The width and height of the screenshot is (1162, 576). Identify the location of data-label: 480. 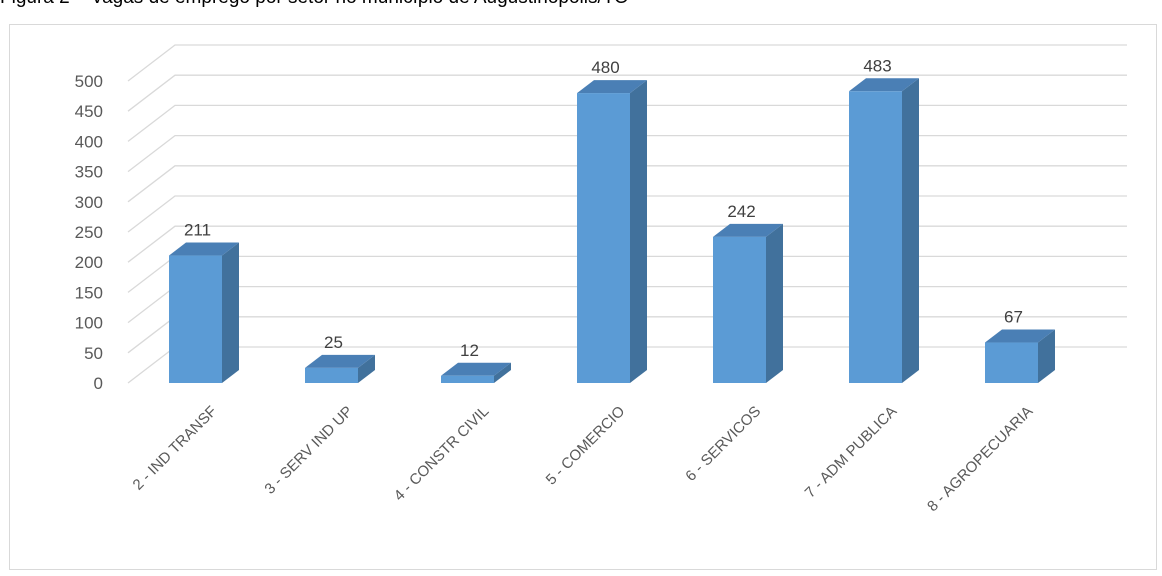
(605, 67).